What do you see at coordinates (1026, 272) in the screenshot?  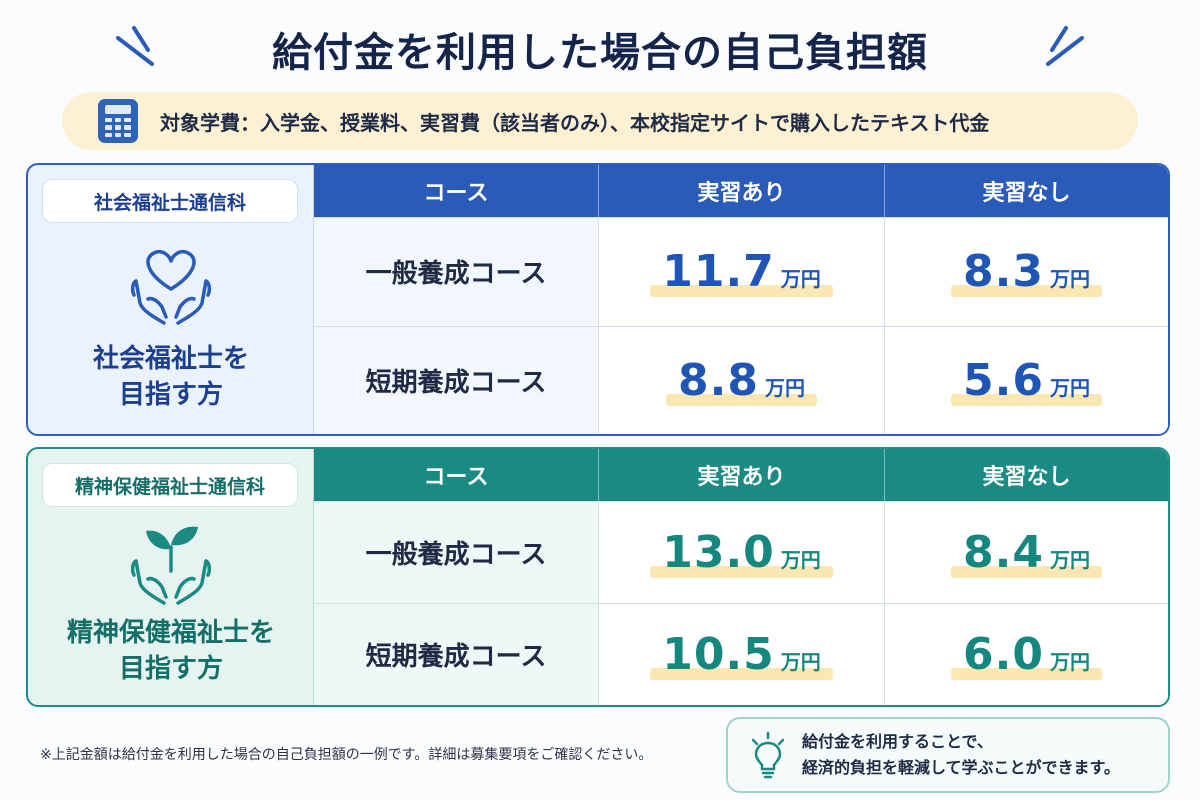 I see `cost-without-practice: 8.3 万円` at bounding box center [1026, 272].